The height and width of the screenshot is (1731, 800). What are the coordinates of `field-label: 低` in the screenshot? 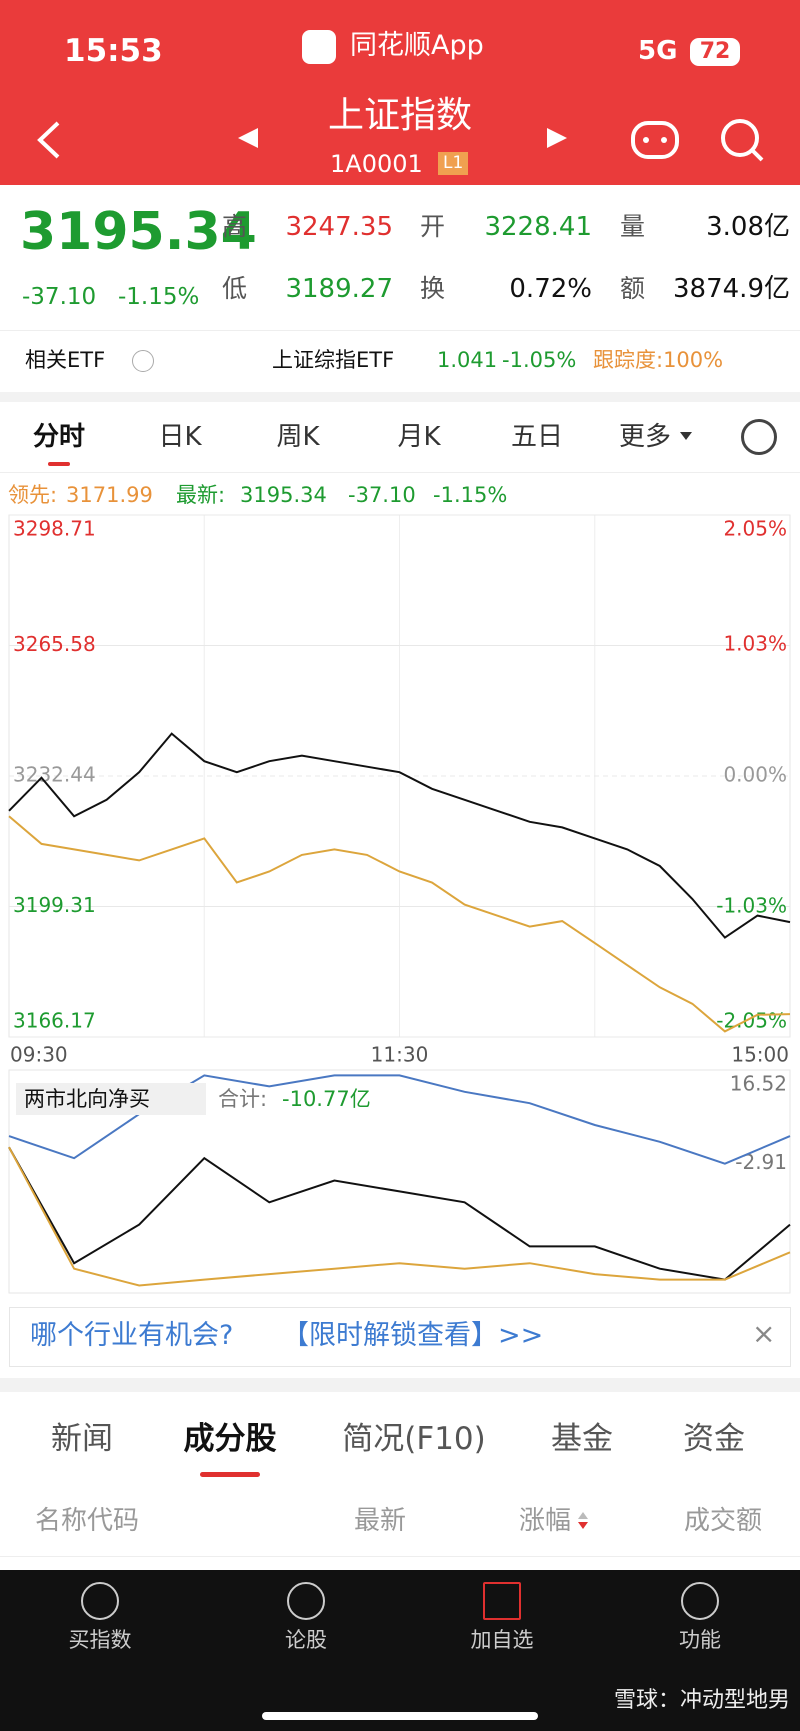 It's located at (235, 288).